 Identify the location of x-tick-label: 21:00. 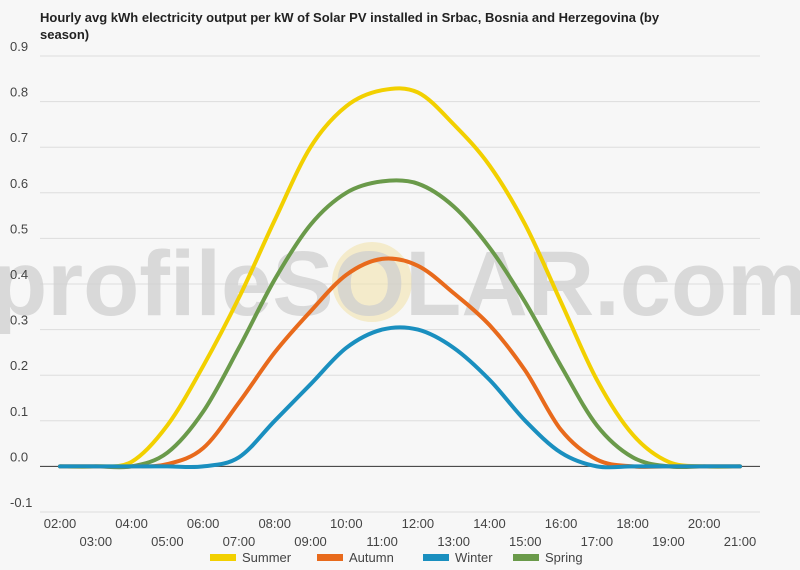
(740, 541).